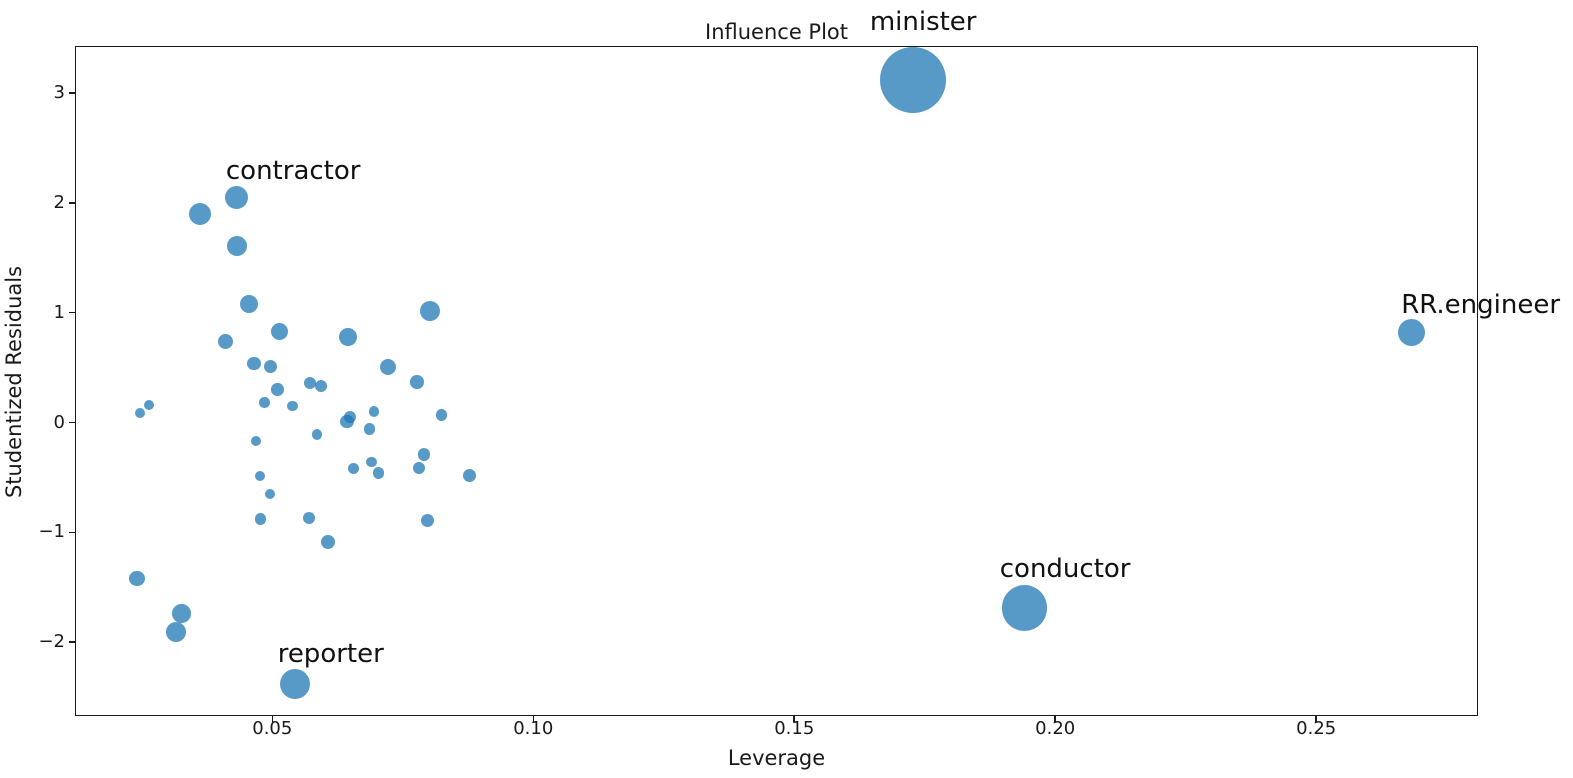  I want to click on y-tick-label: 3, so click(59, 93).